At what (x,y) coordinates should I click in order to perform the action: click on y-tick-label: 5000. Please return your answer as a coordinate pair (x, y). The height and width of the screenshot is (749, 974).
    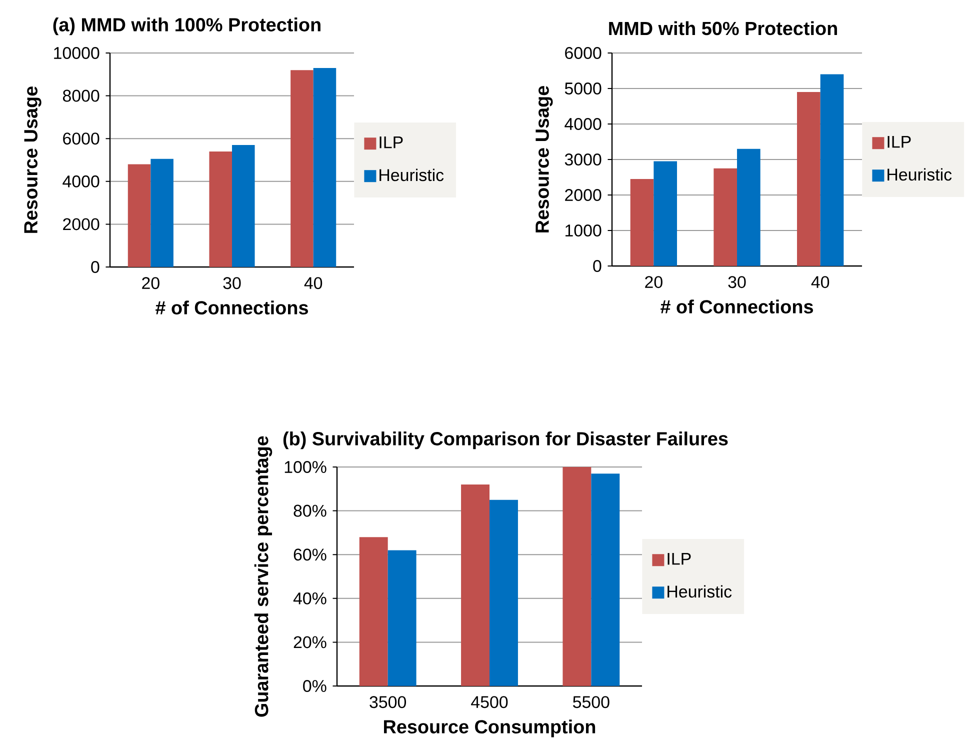
    Looking at the image, I should click on (583, 88).